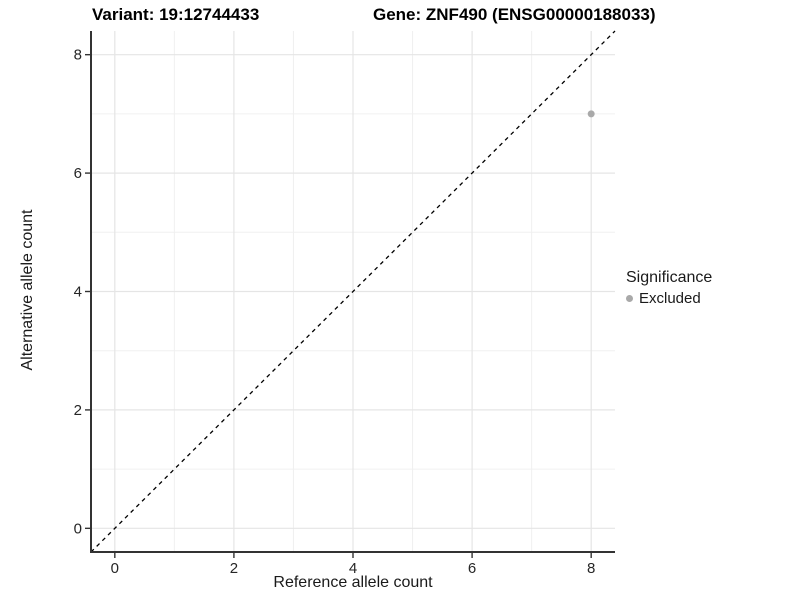 The image size is (800, 600). What do you see at coordinates (353, 568) in the screenshot?
I see `x-tick-label: 4` at bounding box center [353, 568].